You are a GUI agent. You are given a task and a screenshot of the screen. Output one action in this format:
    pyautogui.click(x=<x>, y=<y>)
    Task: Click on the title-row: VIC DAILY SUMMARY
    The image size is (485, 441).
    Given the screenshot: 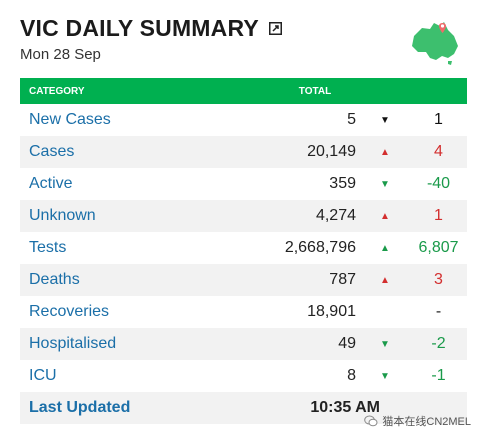 What is the action you would take?
    pyautogui.click(x=245, y=28)
    